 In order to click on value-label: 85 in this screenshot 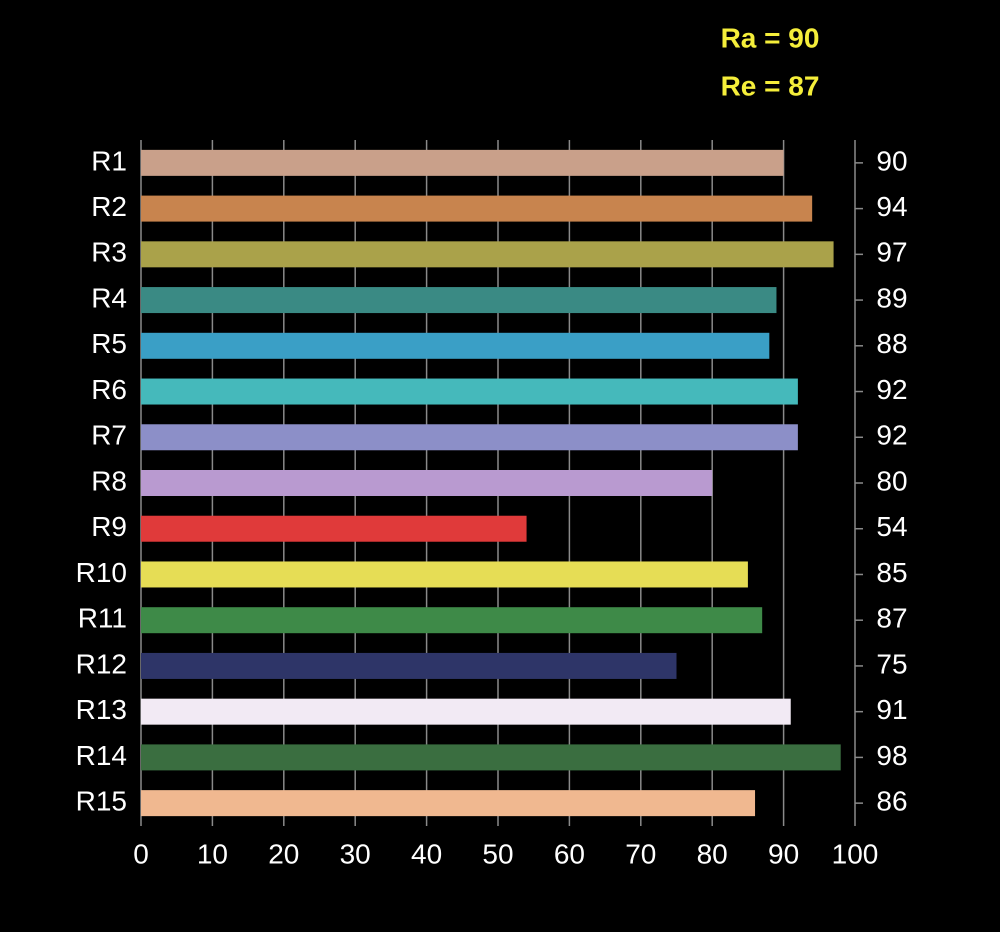, I will do `click(891, 572)`.